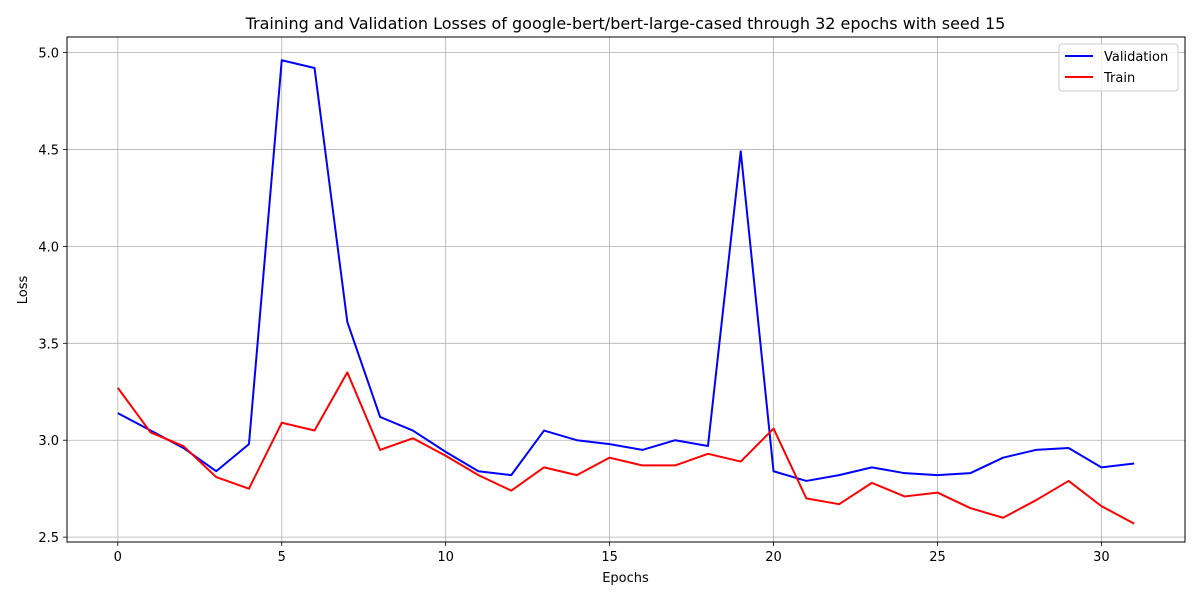  Describe the element at coordinates (118, 557) in the screenshot. I see `x-tick-label: 0` at that location.